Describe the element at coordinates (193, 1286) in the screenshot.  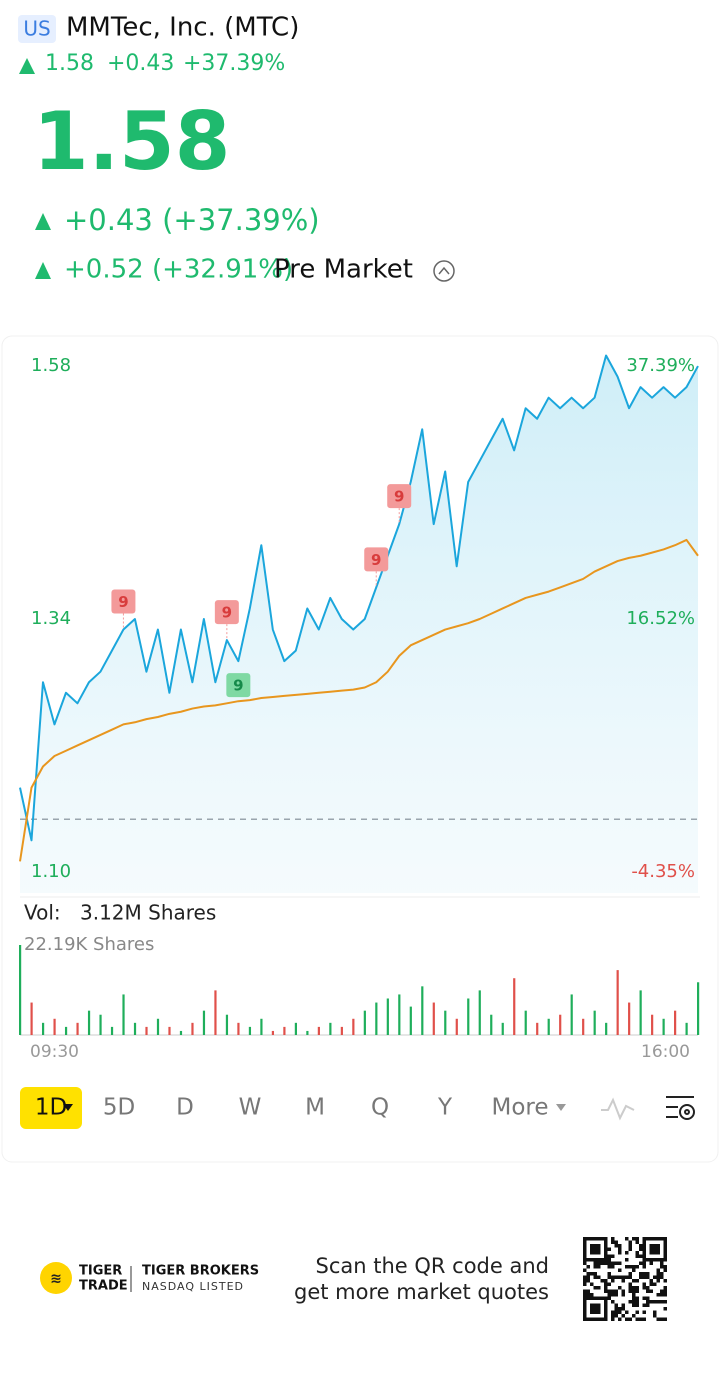
I see `listing: NASDAQ LISTED` at that location.